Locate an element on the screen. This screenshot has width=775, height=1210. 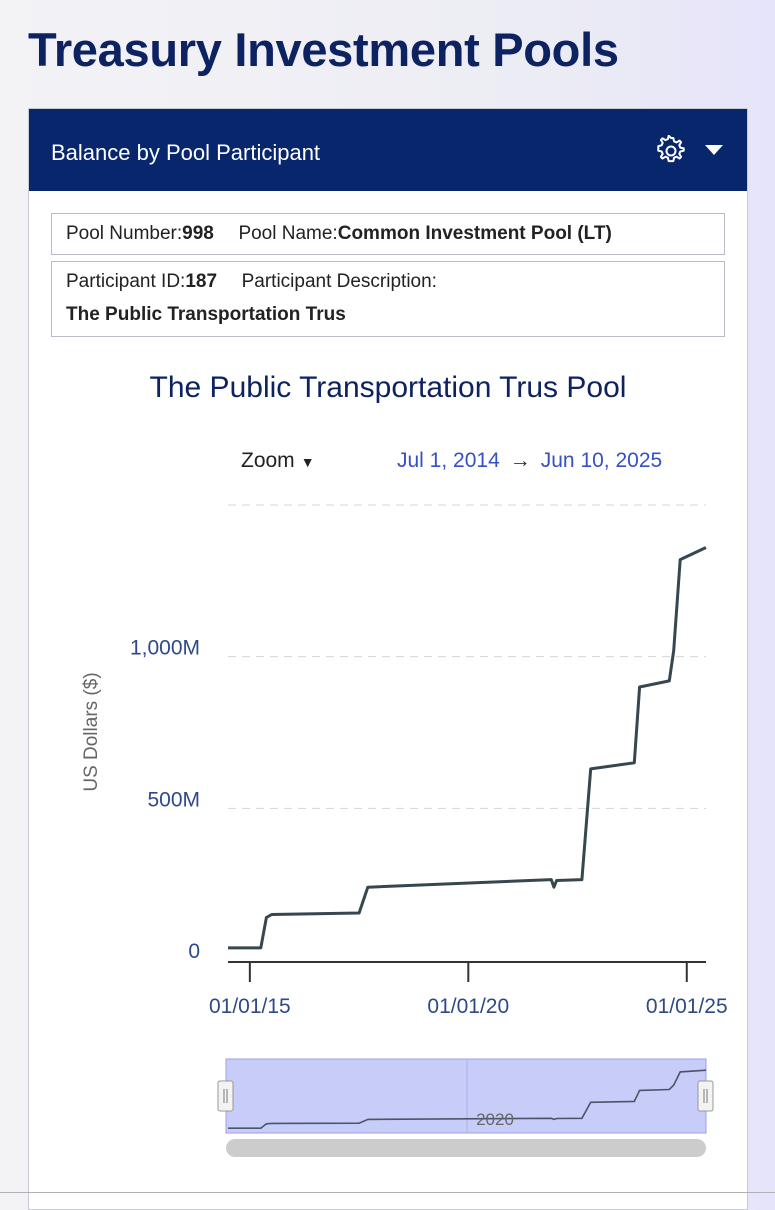
pool-number-label: Pool Number: is located at coordinates (124, 233).